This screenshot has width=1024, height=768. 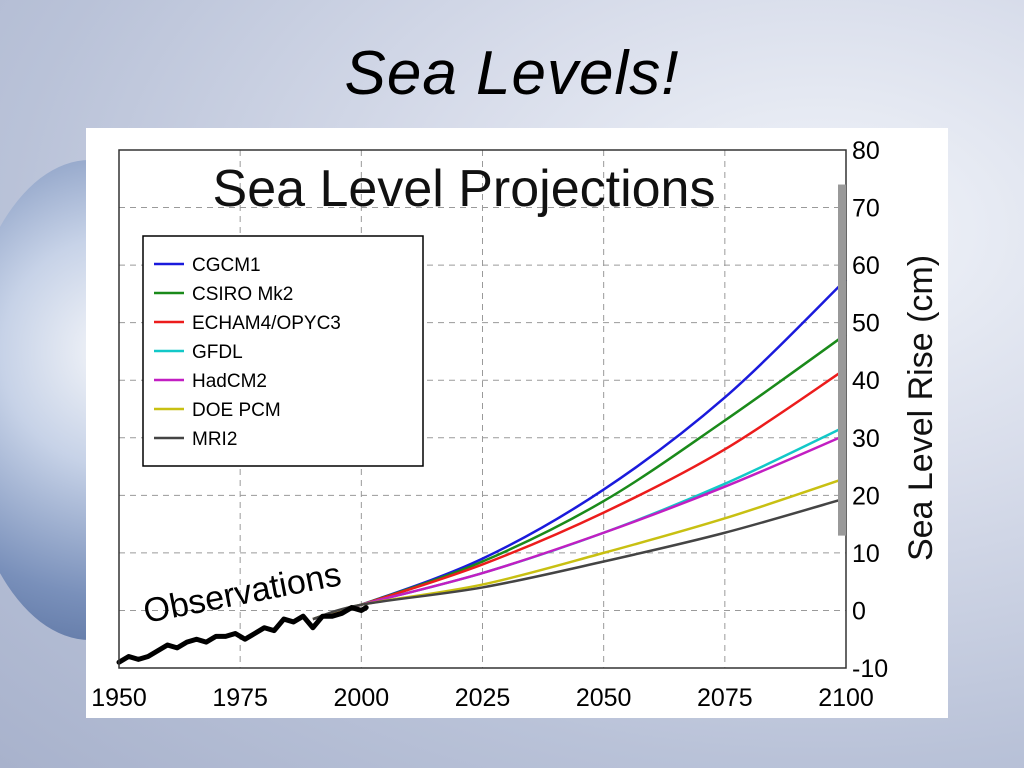 I want to click on x-tick-label: 1975, so click(x=240, y=698).